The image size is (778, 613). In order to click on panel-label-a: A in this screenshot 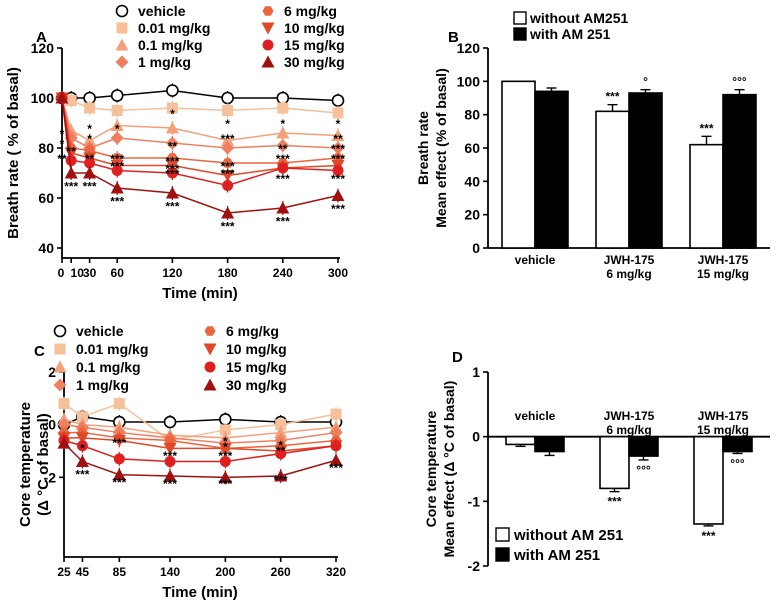, I will do `click(41, 37)`.